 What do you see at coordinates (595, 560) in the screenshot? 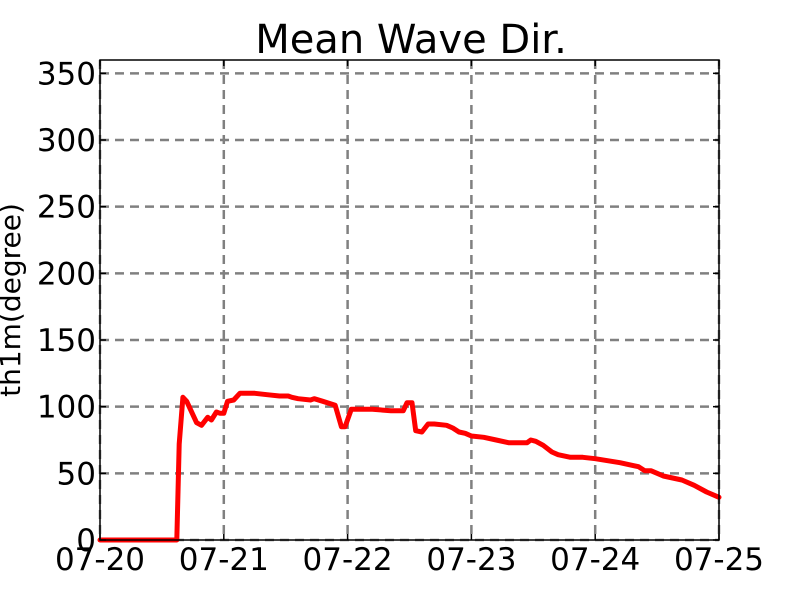
I see `x-tick-label: 07-24` at bounding box center [595, 560].